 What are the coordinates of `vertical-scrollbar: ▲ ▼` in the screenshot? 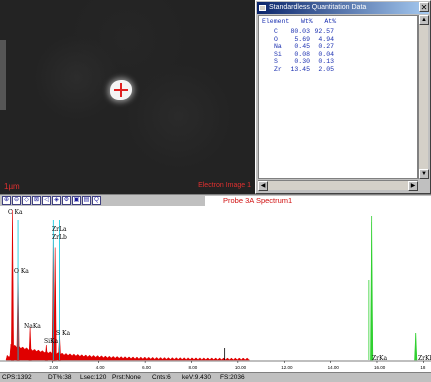 It's located at (423, 97).